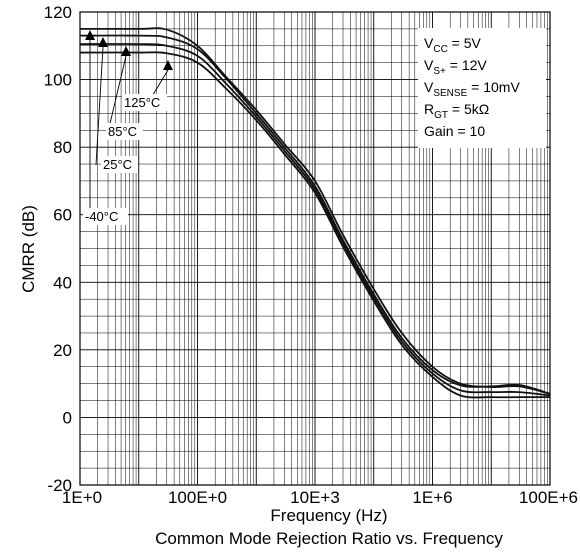 The image size is (580, 553). Describe the element at coordinates (453, 45) in the screenshot. I see `condition-line: VCC = 5V` at that location.